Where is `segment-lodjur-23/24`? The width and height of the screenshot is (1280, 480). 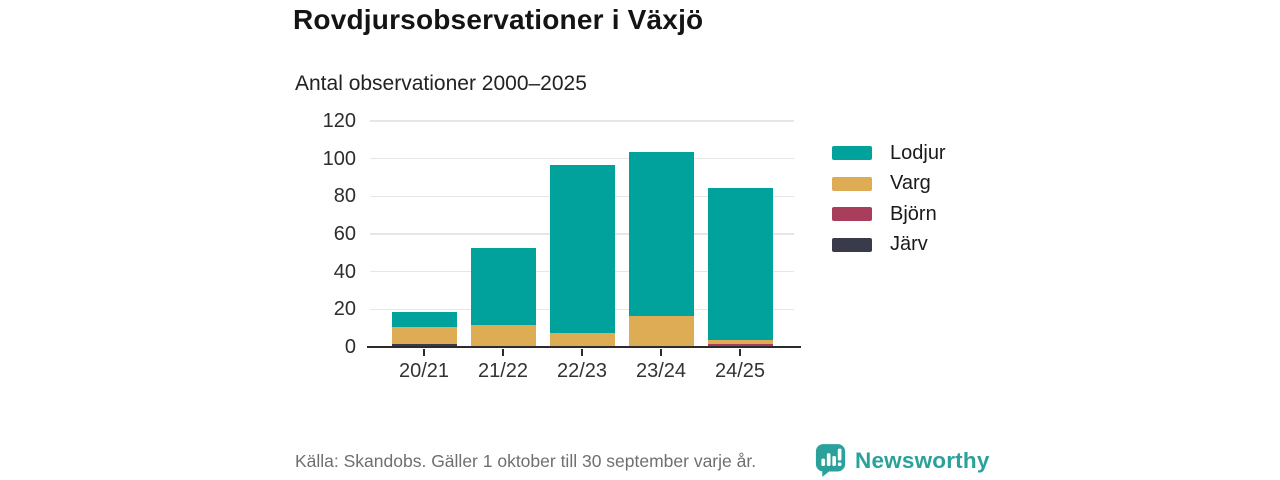
segment-lodjur-23/24 is located at coordinates (661, 234).